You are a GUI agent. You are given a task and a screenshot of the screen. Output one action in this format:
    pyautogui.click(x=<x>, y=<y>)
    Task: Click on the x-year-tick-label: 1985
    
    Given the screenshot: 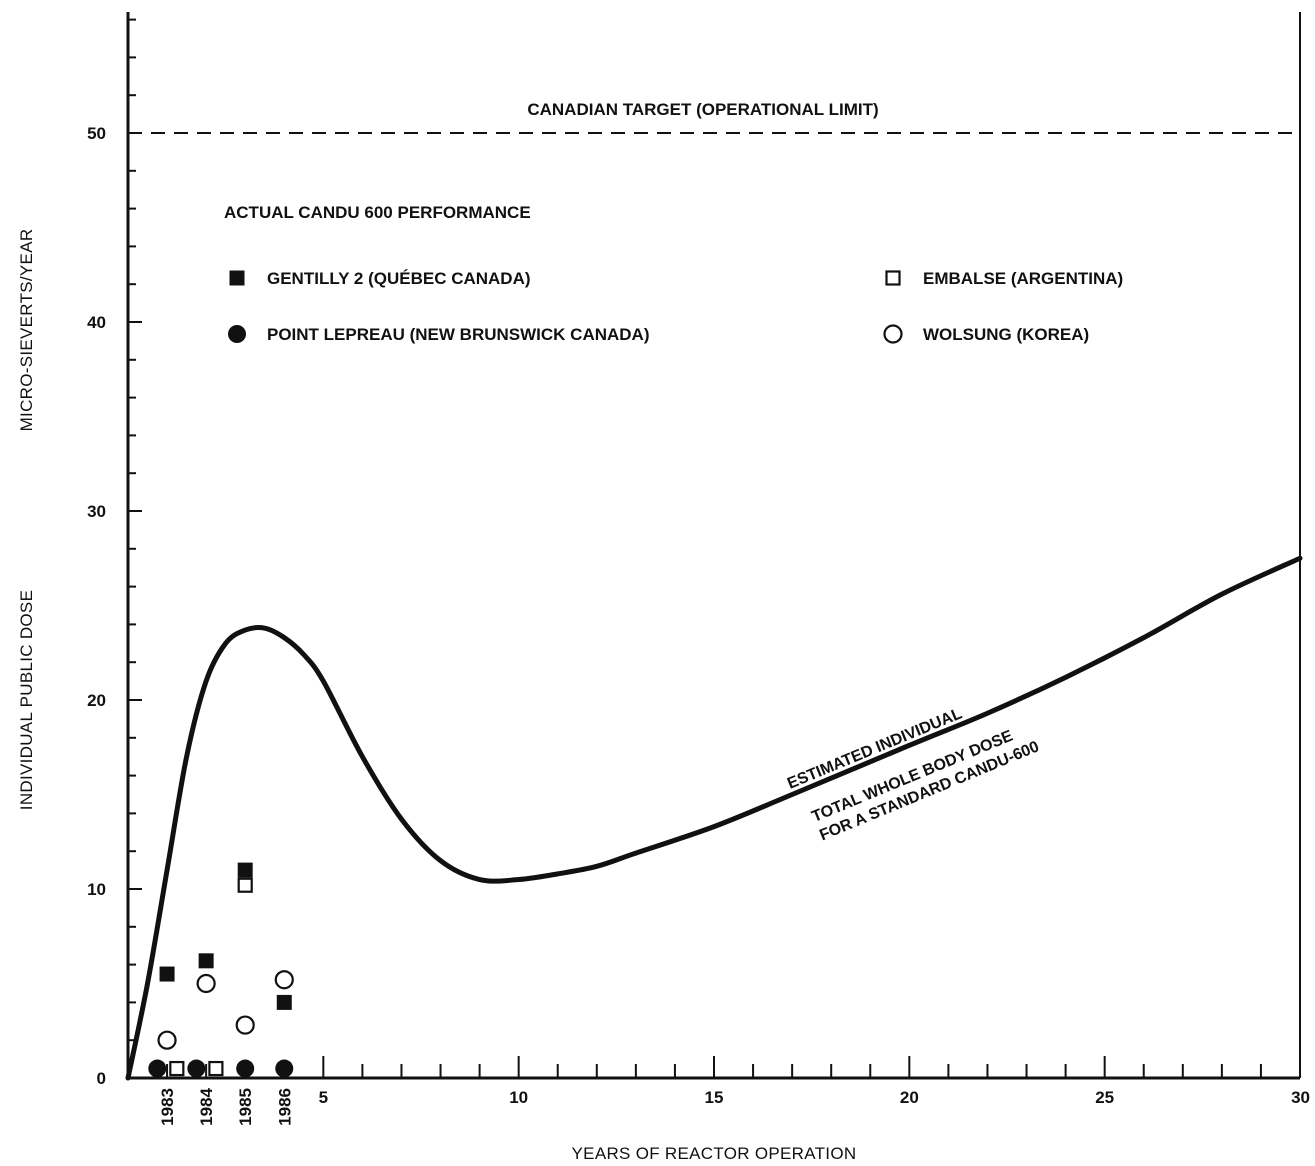 What is the action you would take?
    pyautogui.click(x=245, y=1107)
    